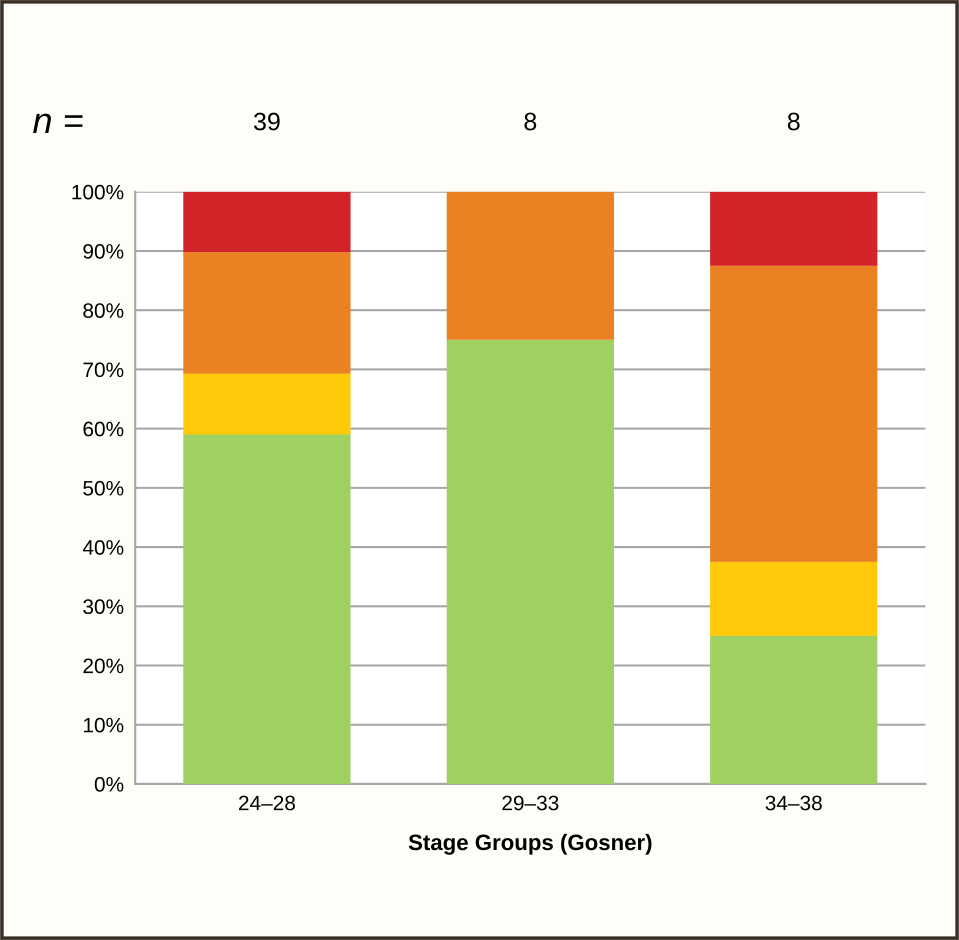 The height and width of the screenshot is (940, 959). I want to click on x-tick-label: 24–28, so click(267, 803).